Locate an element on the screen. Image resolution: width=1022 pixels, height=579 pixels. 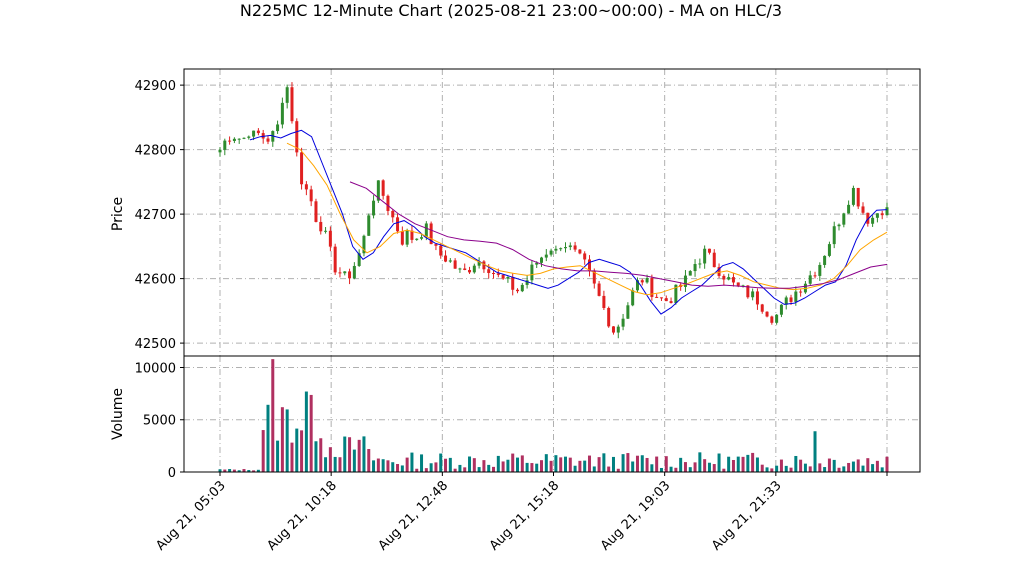
x-tick-label: Aug 21, 19:03 is located at coordinates (636, 516).